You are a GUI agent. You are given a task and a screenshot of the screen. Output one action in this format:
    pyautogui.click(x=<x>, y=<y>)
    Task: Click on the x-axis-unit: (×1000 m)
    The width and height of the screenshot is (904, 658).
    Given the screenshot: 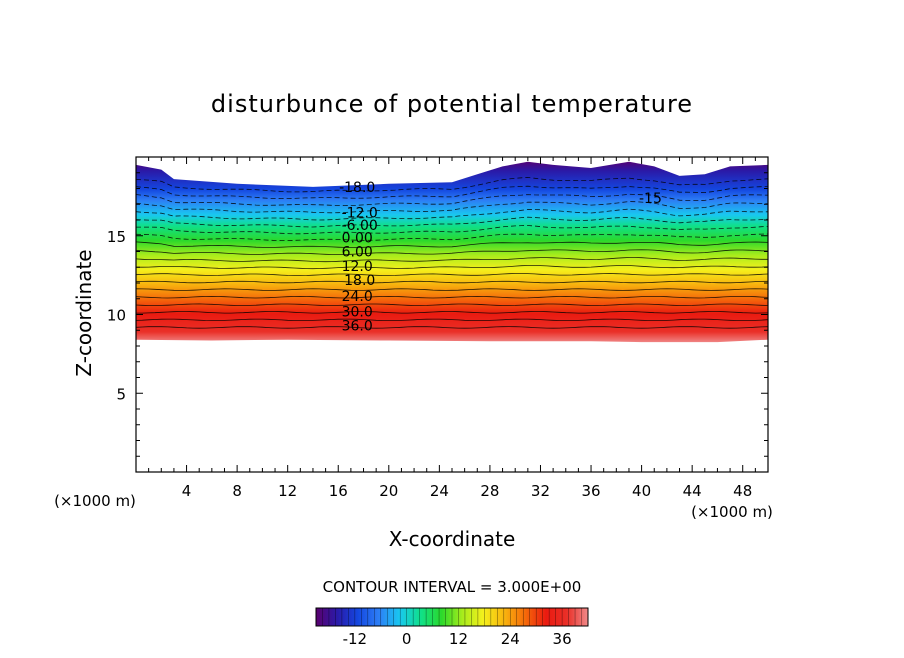 What is the action you would take?
    pyautogui.click(x=95, y=501)
    